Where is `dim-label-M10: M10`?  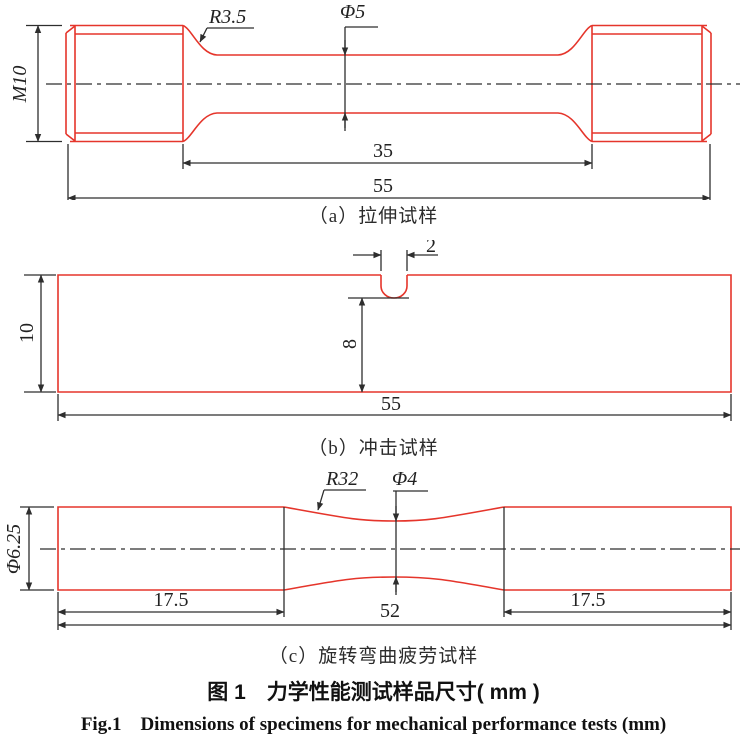 dim-label-M10: M10 is located at coordinates (20, 85).